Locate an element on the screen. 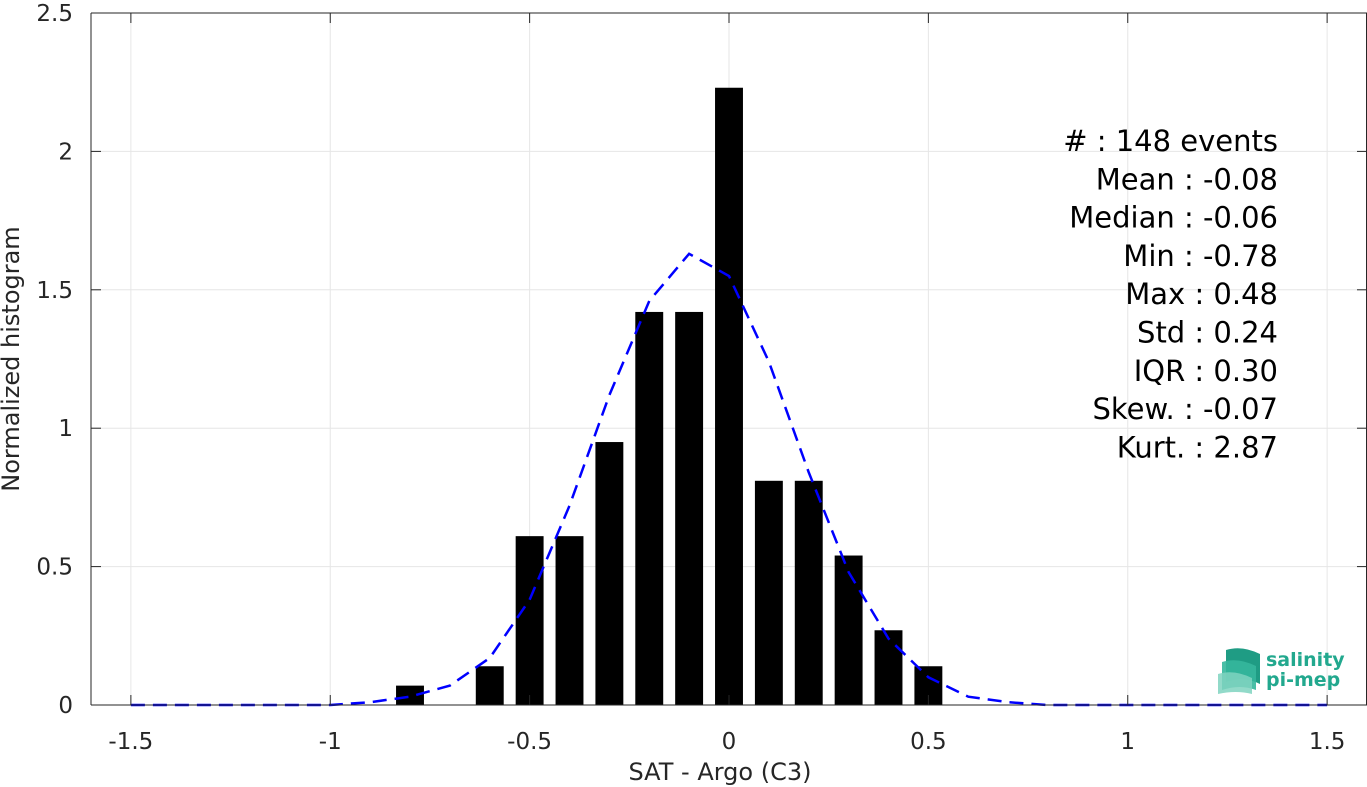 The image size is (1367, 787). stat-line: Skew. : -0.07 is located at coordinates (1185, 409).